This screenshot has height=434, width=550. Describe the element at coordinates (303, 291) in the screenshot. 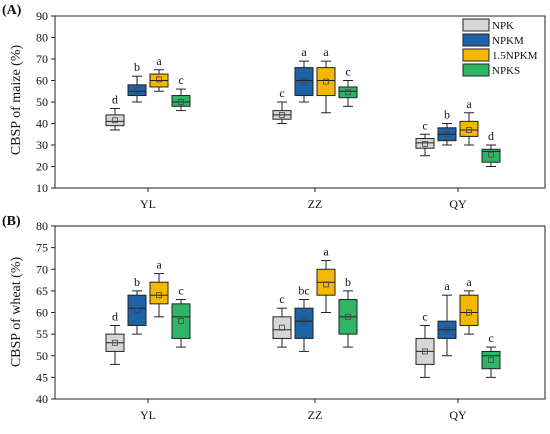

I see `significance-letter: bc` at that location.